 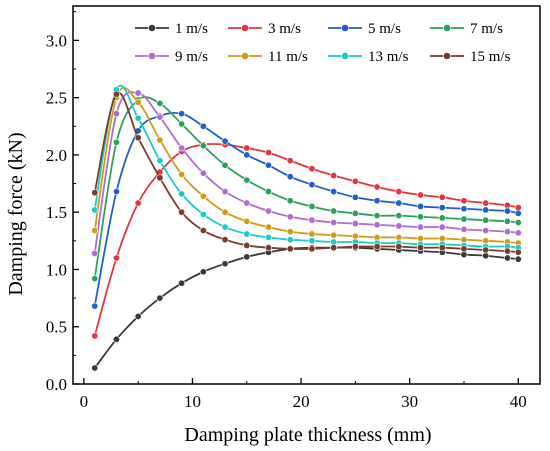 I want to click on y-tick-label: 2.5, so click(x=56, y=98).